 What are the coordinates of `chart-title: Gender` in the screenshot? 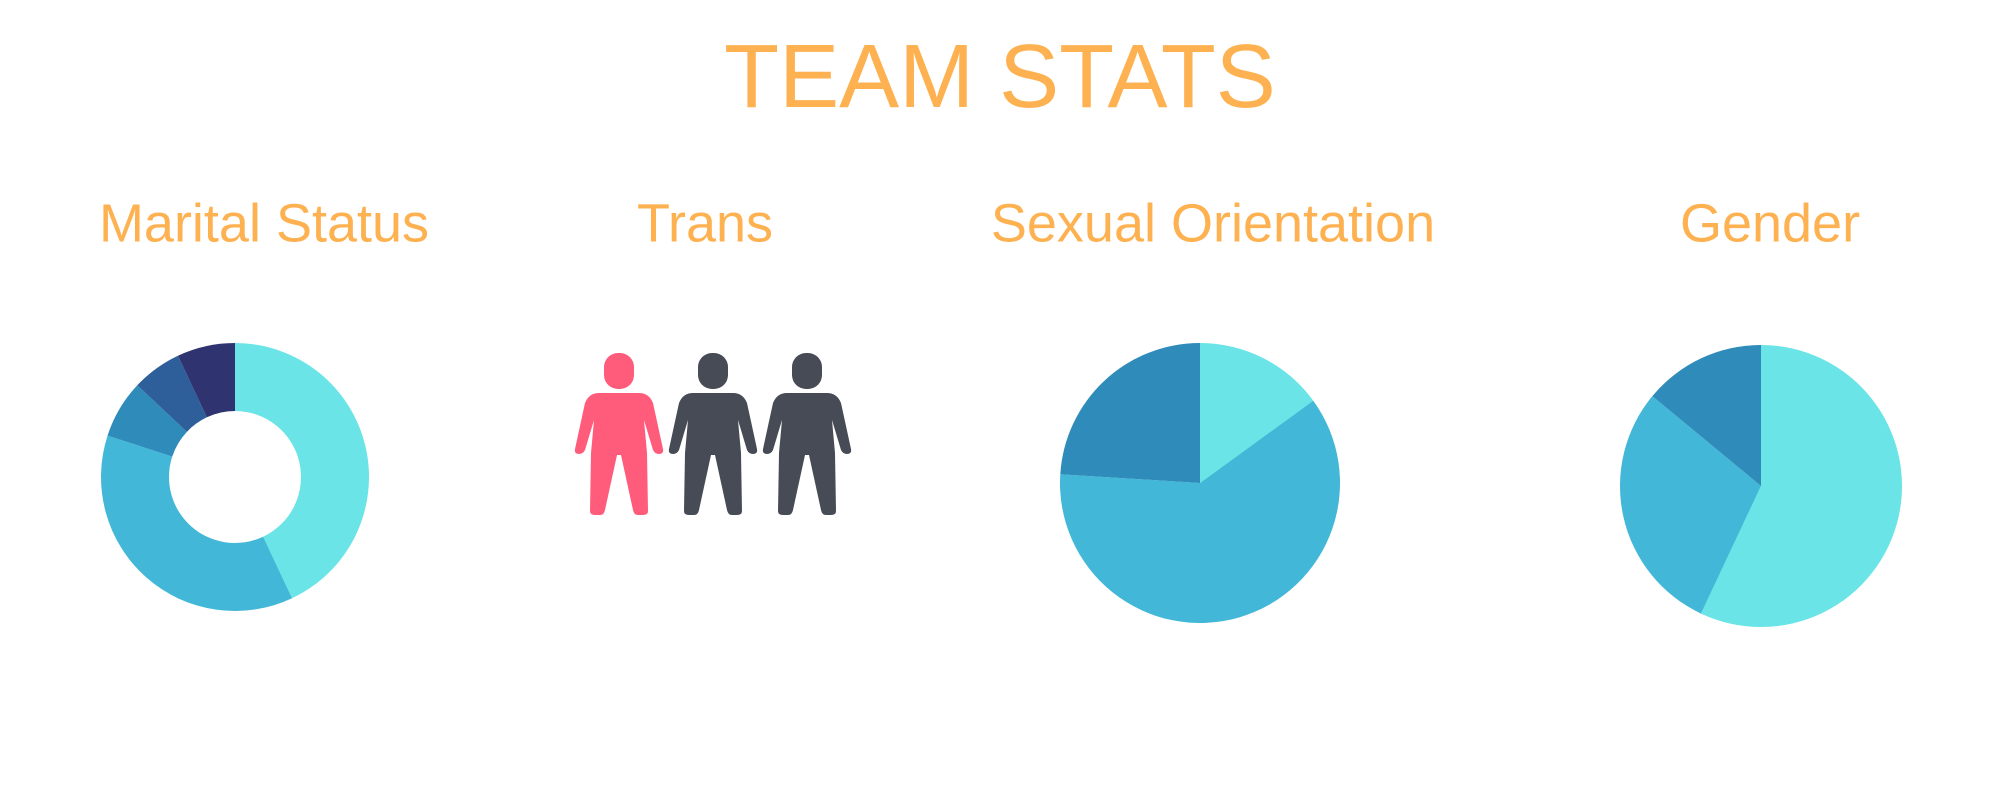 It's located at (1770, 223).